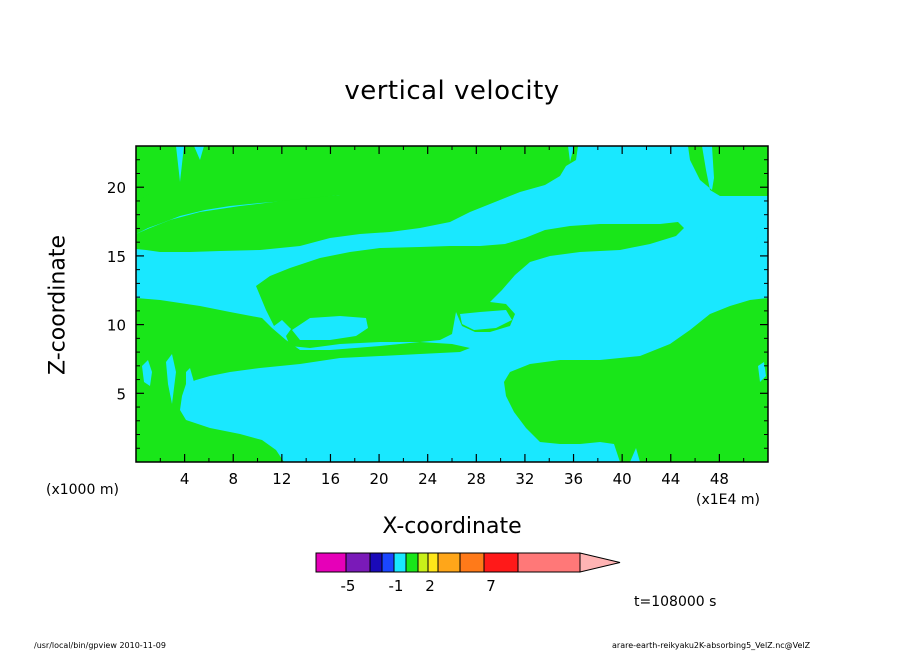 This screenshot has height=654, width=904. I want to click on y-tick-label-10: 10, so click(116, 326).